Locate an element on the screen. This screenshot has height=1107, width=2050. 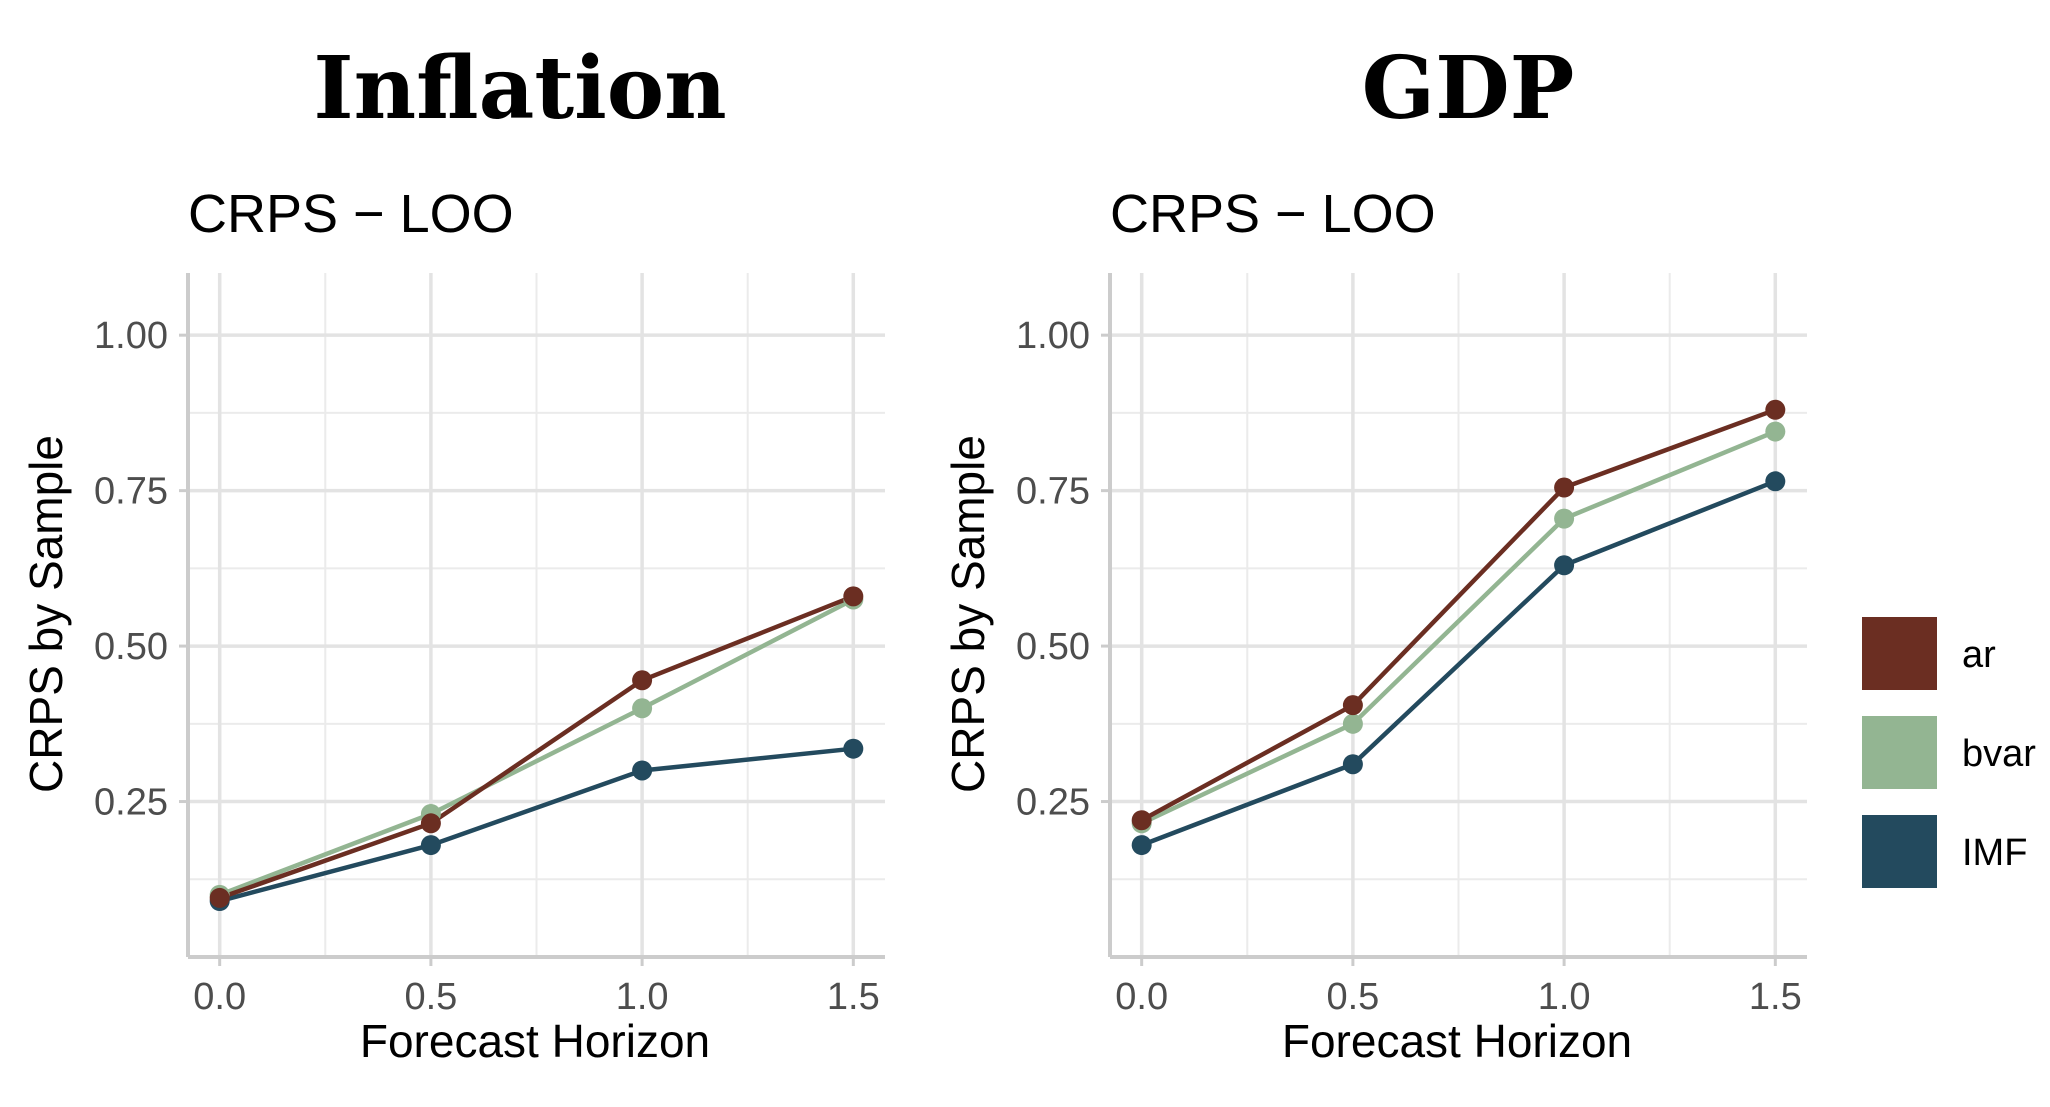
legend: ar bvar IMF is located at coordinates (1949, 752).